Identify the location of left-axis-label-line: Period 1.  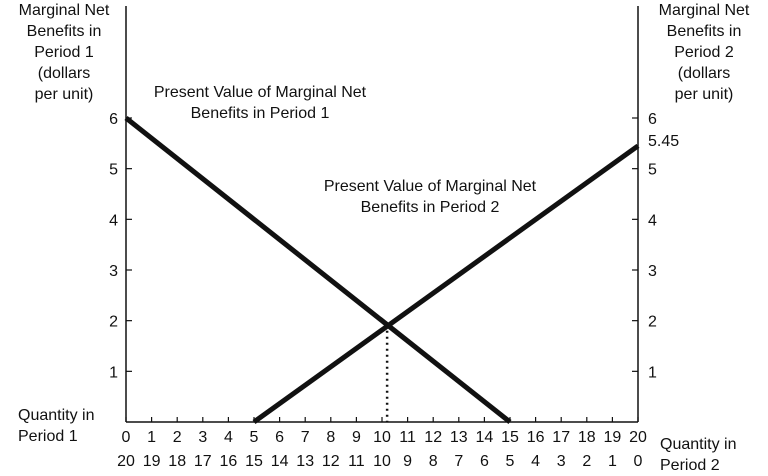
(64, 52).